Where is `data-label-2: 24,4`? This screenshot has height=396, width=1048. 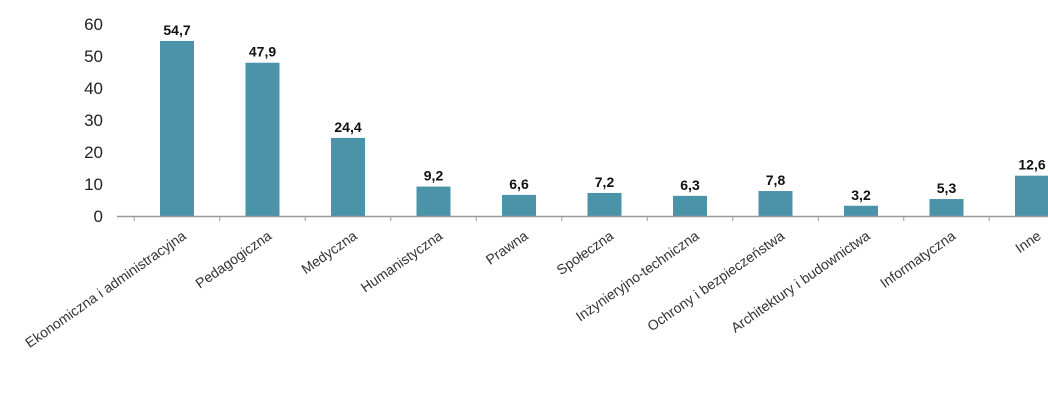
data-label-2: 24,4 is located at coordinates (347, 127).